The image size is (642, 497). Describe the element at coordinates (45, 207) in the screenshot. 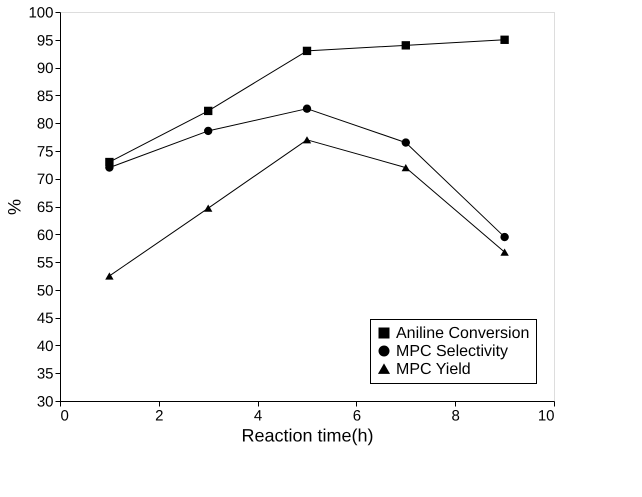

I see `y-tick-label: 65` at that location.